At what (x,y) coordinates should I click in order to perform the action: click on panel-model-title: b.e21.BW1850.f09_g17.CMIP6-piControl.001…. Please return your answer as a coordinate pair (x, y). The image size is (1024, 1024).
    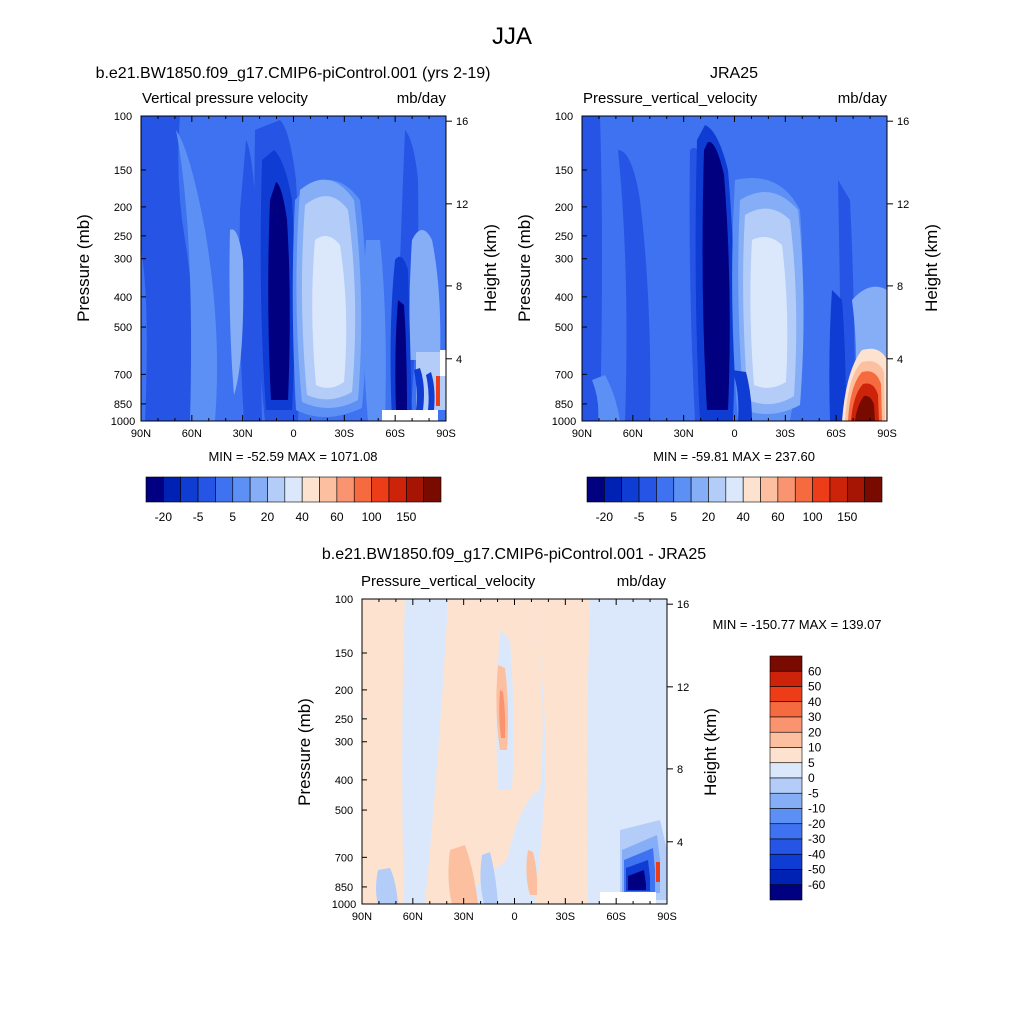
    Looking at the image, I should click on (293, 73).